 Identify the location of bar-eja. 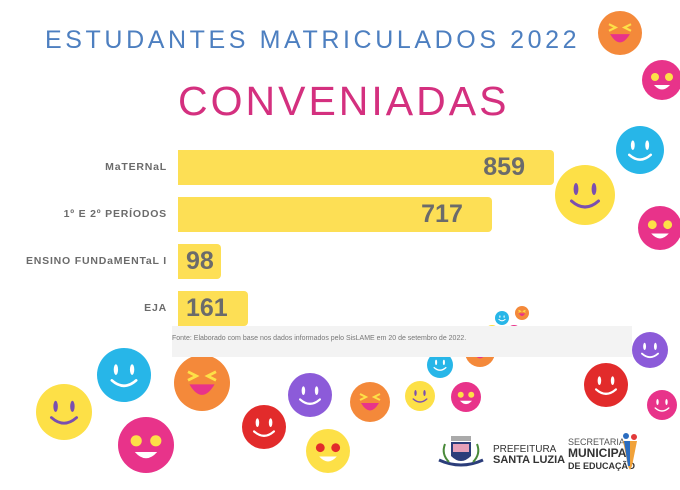
(213, 308).